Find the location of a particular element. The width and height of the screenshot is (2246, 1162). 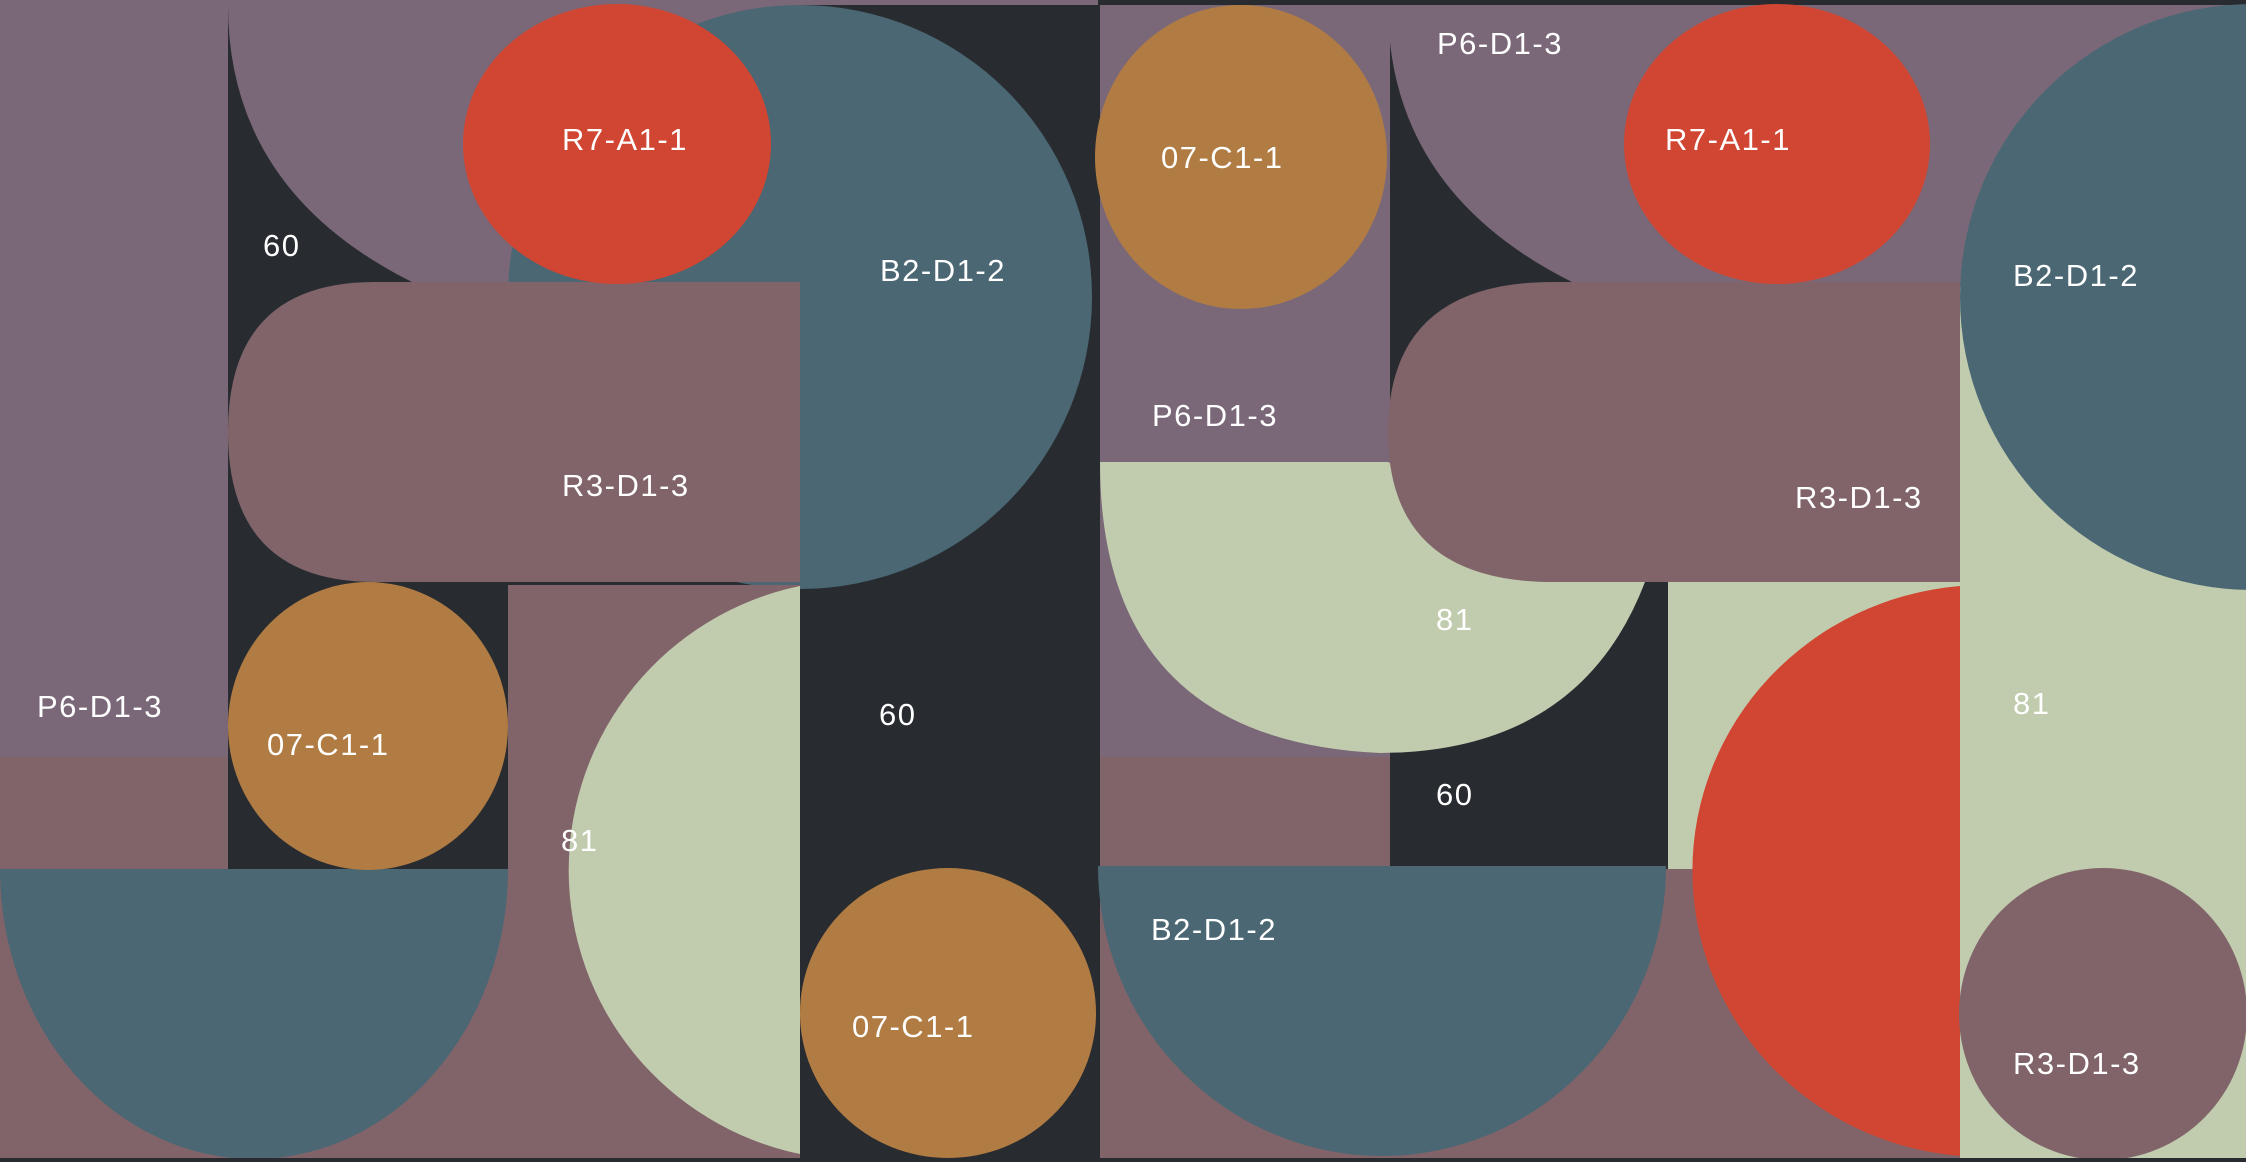

label-left-81: 81 is located at coordinates (580, 840).